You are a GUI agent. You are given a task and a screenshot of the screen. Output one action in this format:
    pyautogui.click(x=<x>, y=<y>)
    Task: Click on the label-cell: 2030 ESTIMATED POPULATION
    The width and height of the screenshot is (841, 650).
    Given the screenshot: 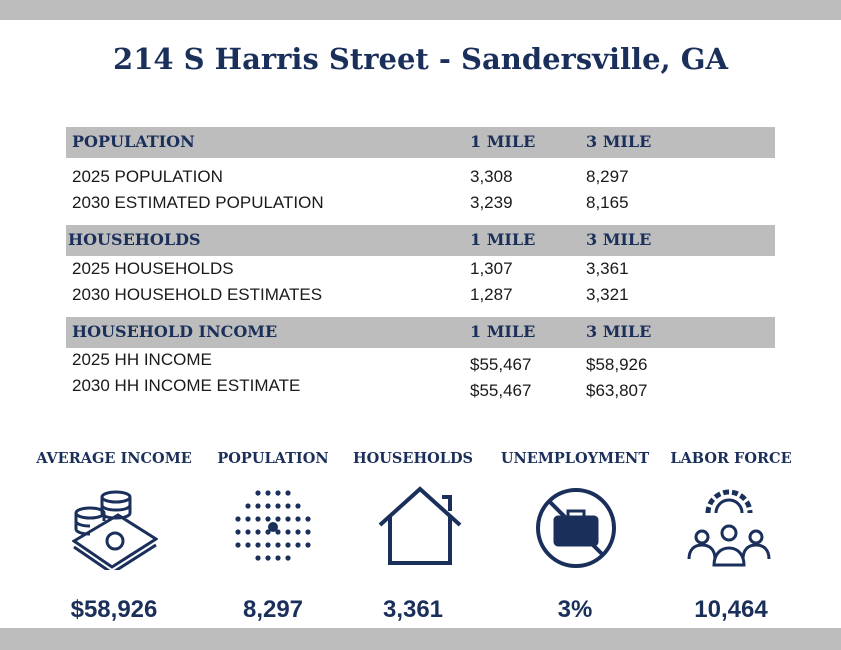 What is the action you would take?
    pyautogui.click(x=198, y=202)
    